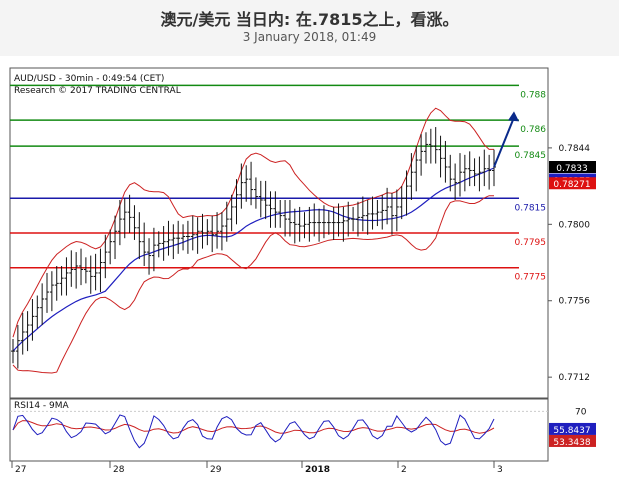  What do you see at coordinates (500, 470) in the screenshot?
I see `x-tick-label: 3` at bounding box center [500, 470].